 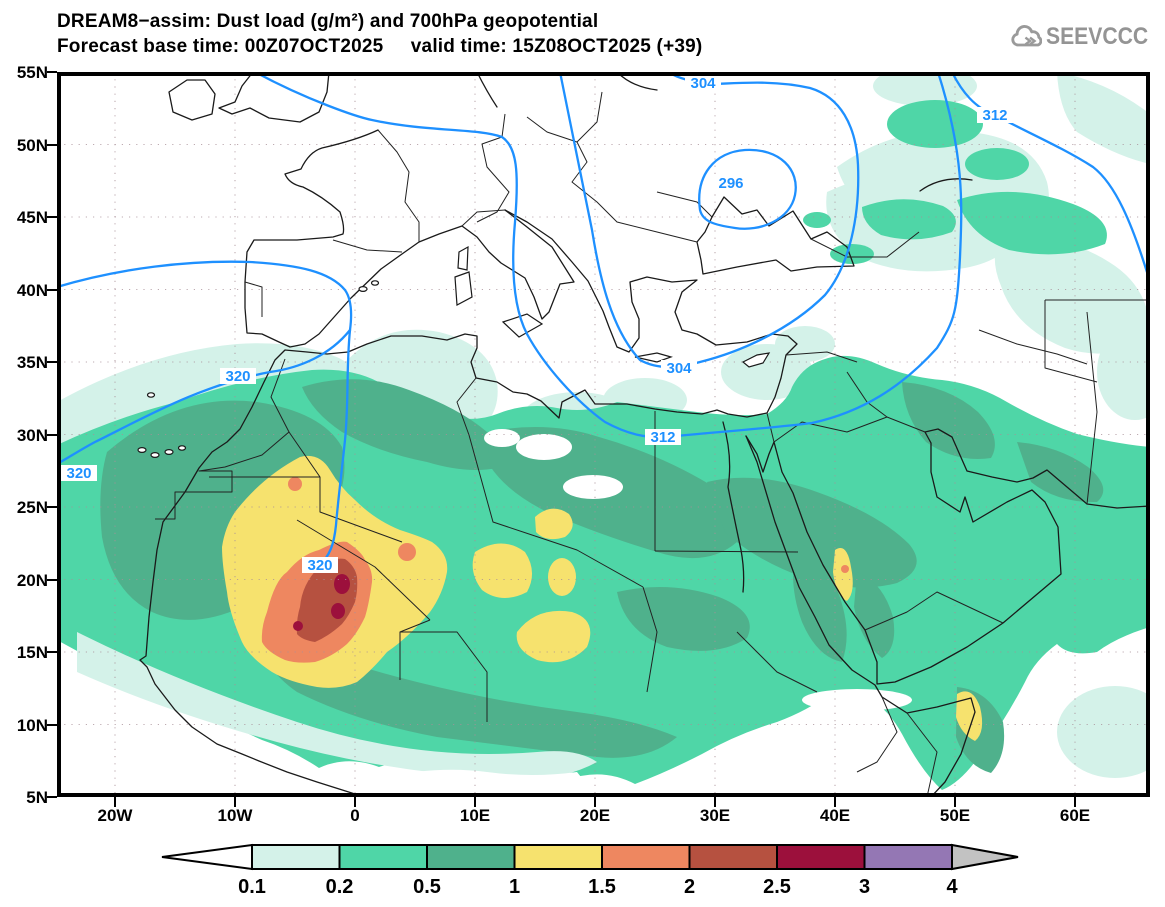 What do you see at coordinates (32, 72) in the screenshot?
I see `lat-tick-label: 55N` at bounding box center [32, 72].